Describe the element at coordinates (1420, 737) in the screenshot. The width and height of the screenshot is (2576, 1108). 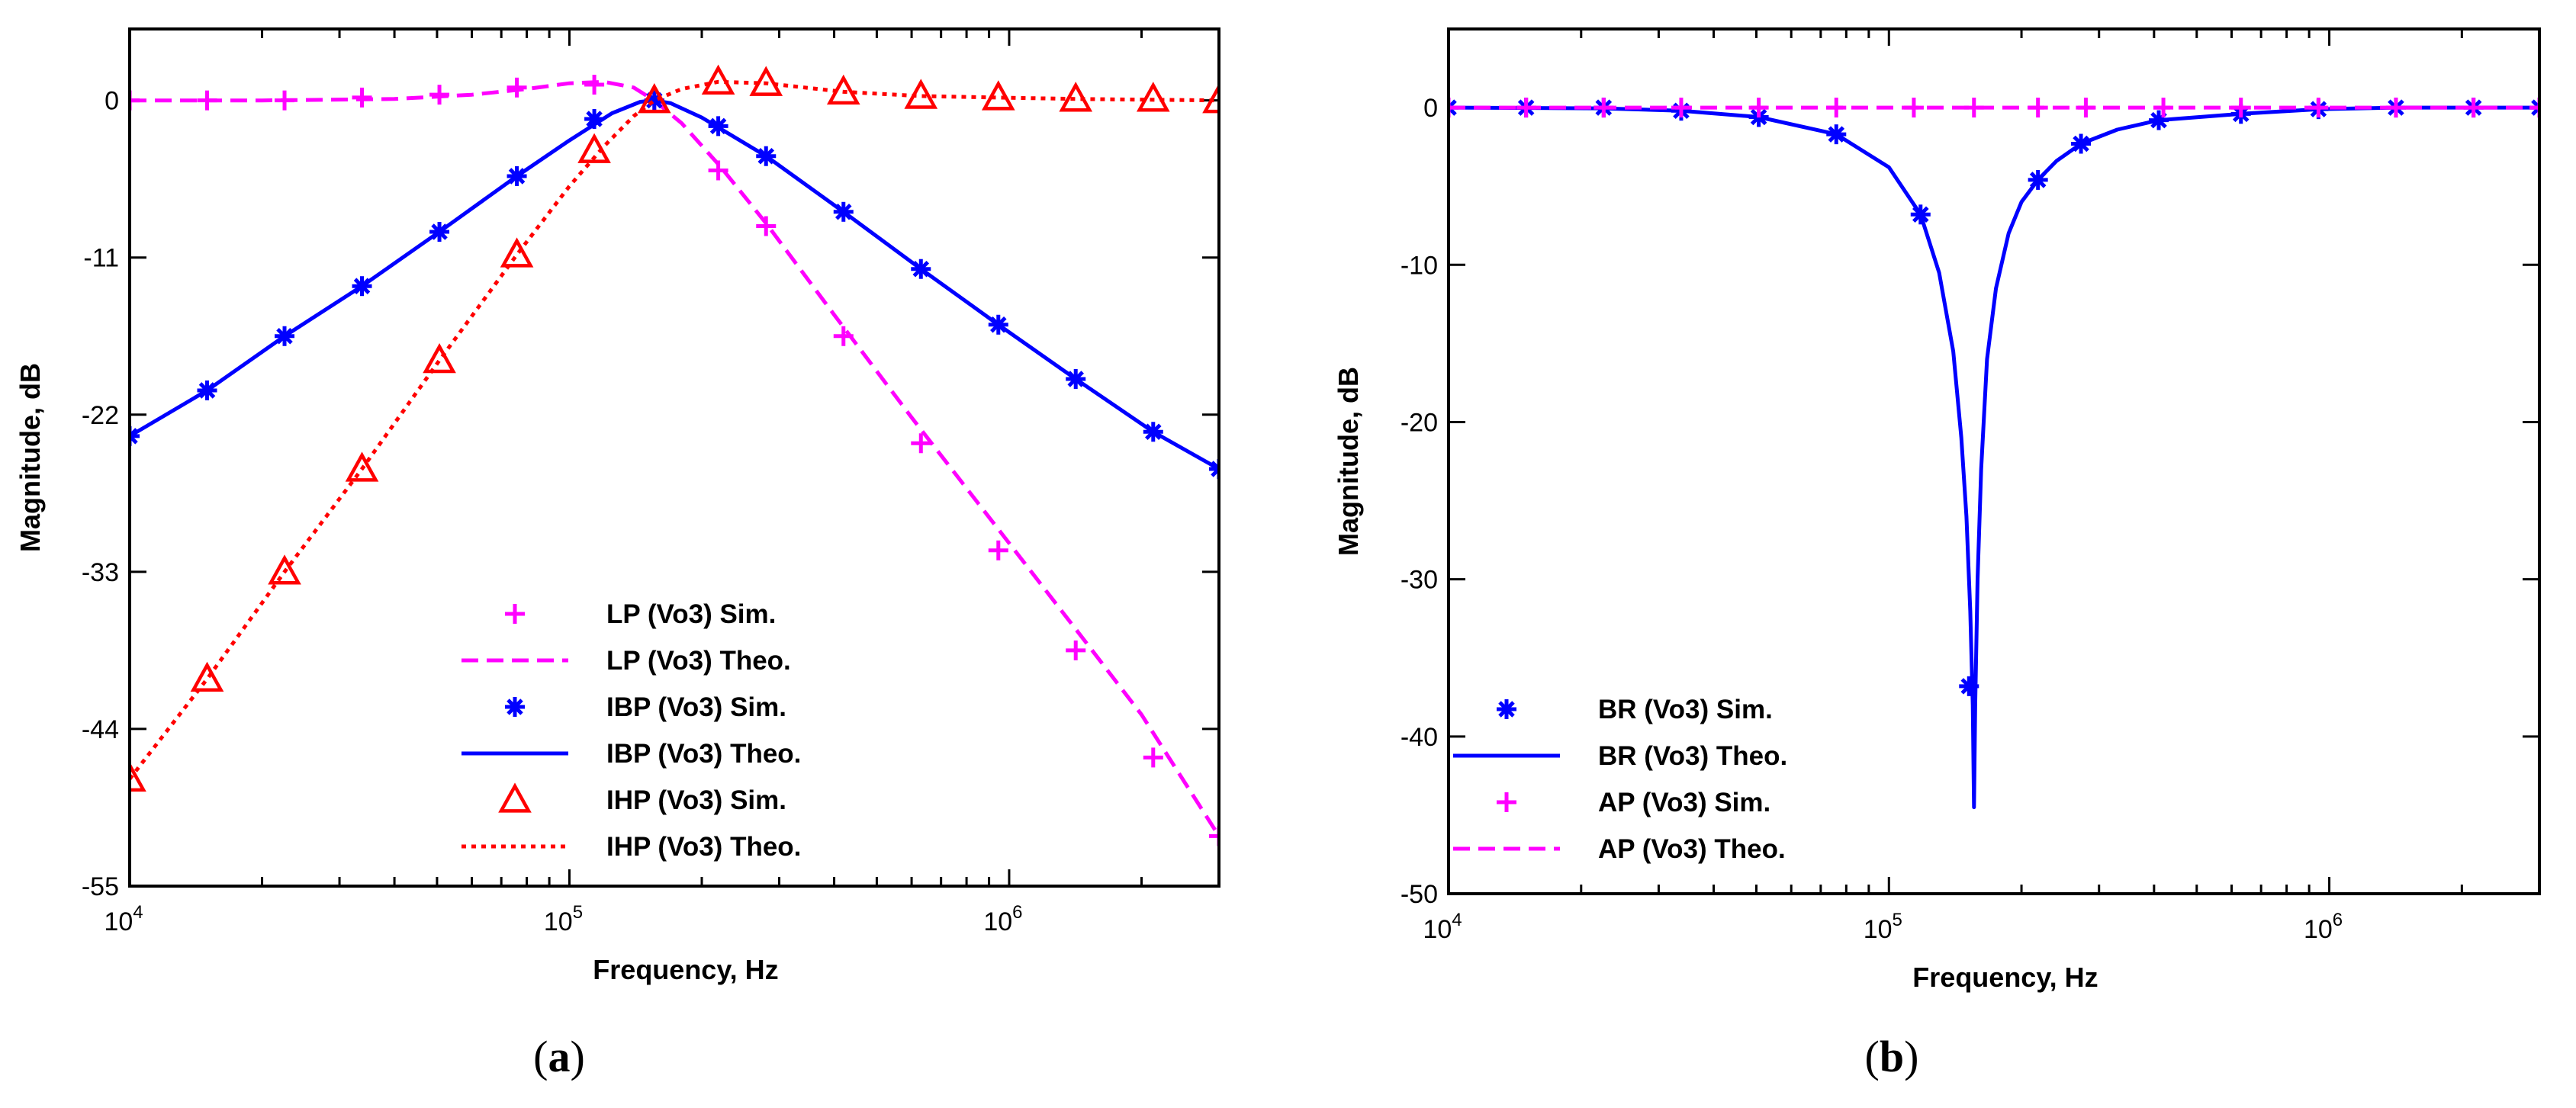
I see `y-tick-label: -40` at that location.